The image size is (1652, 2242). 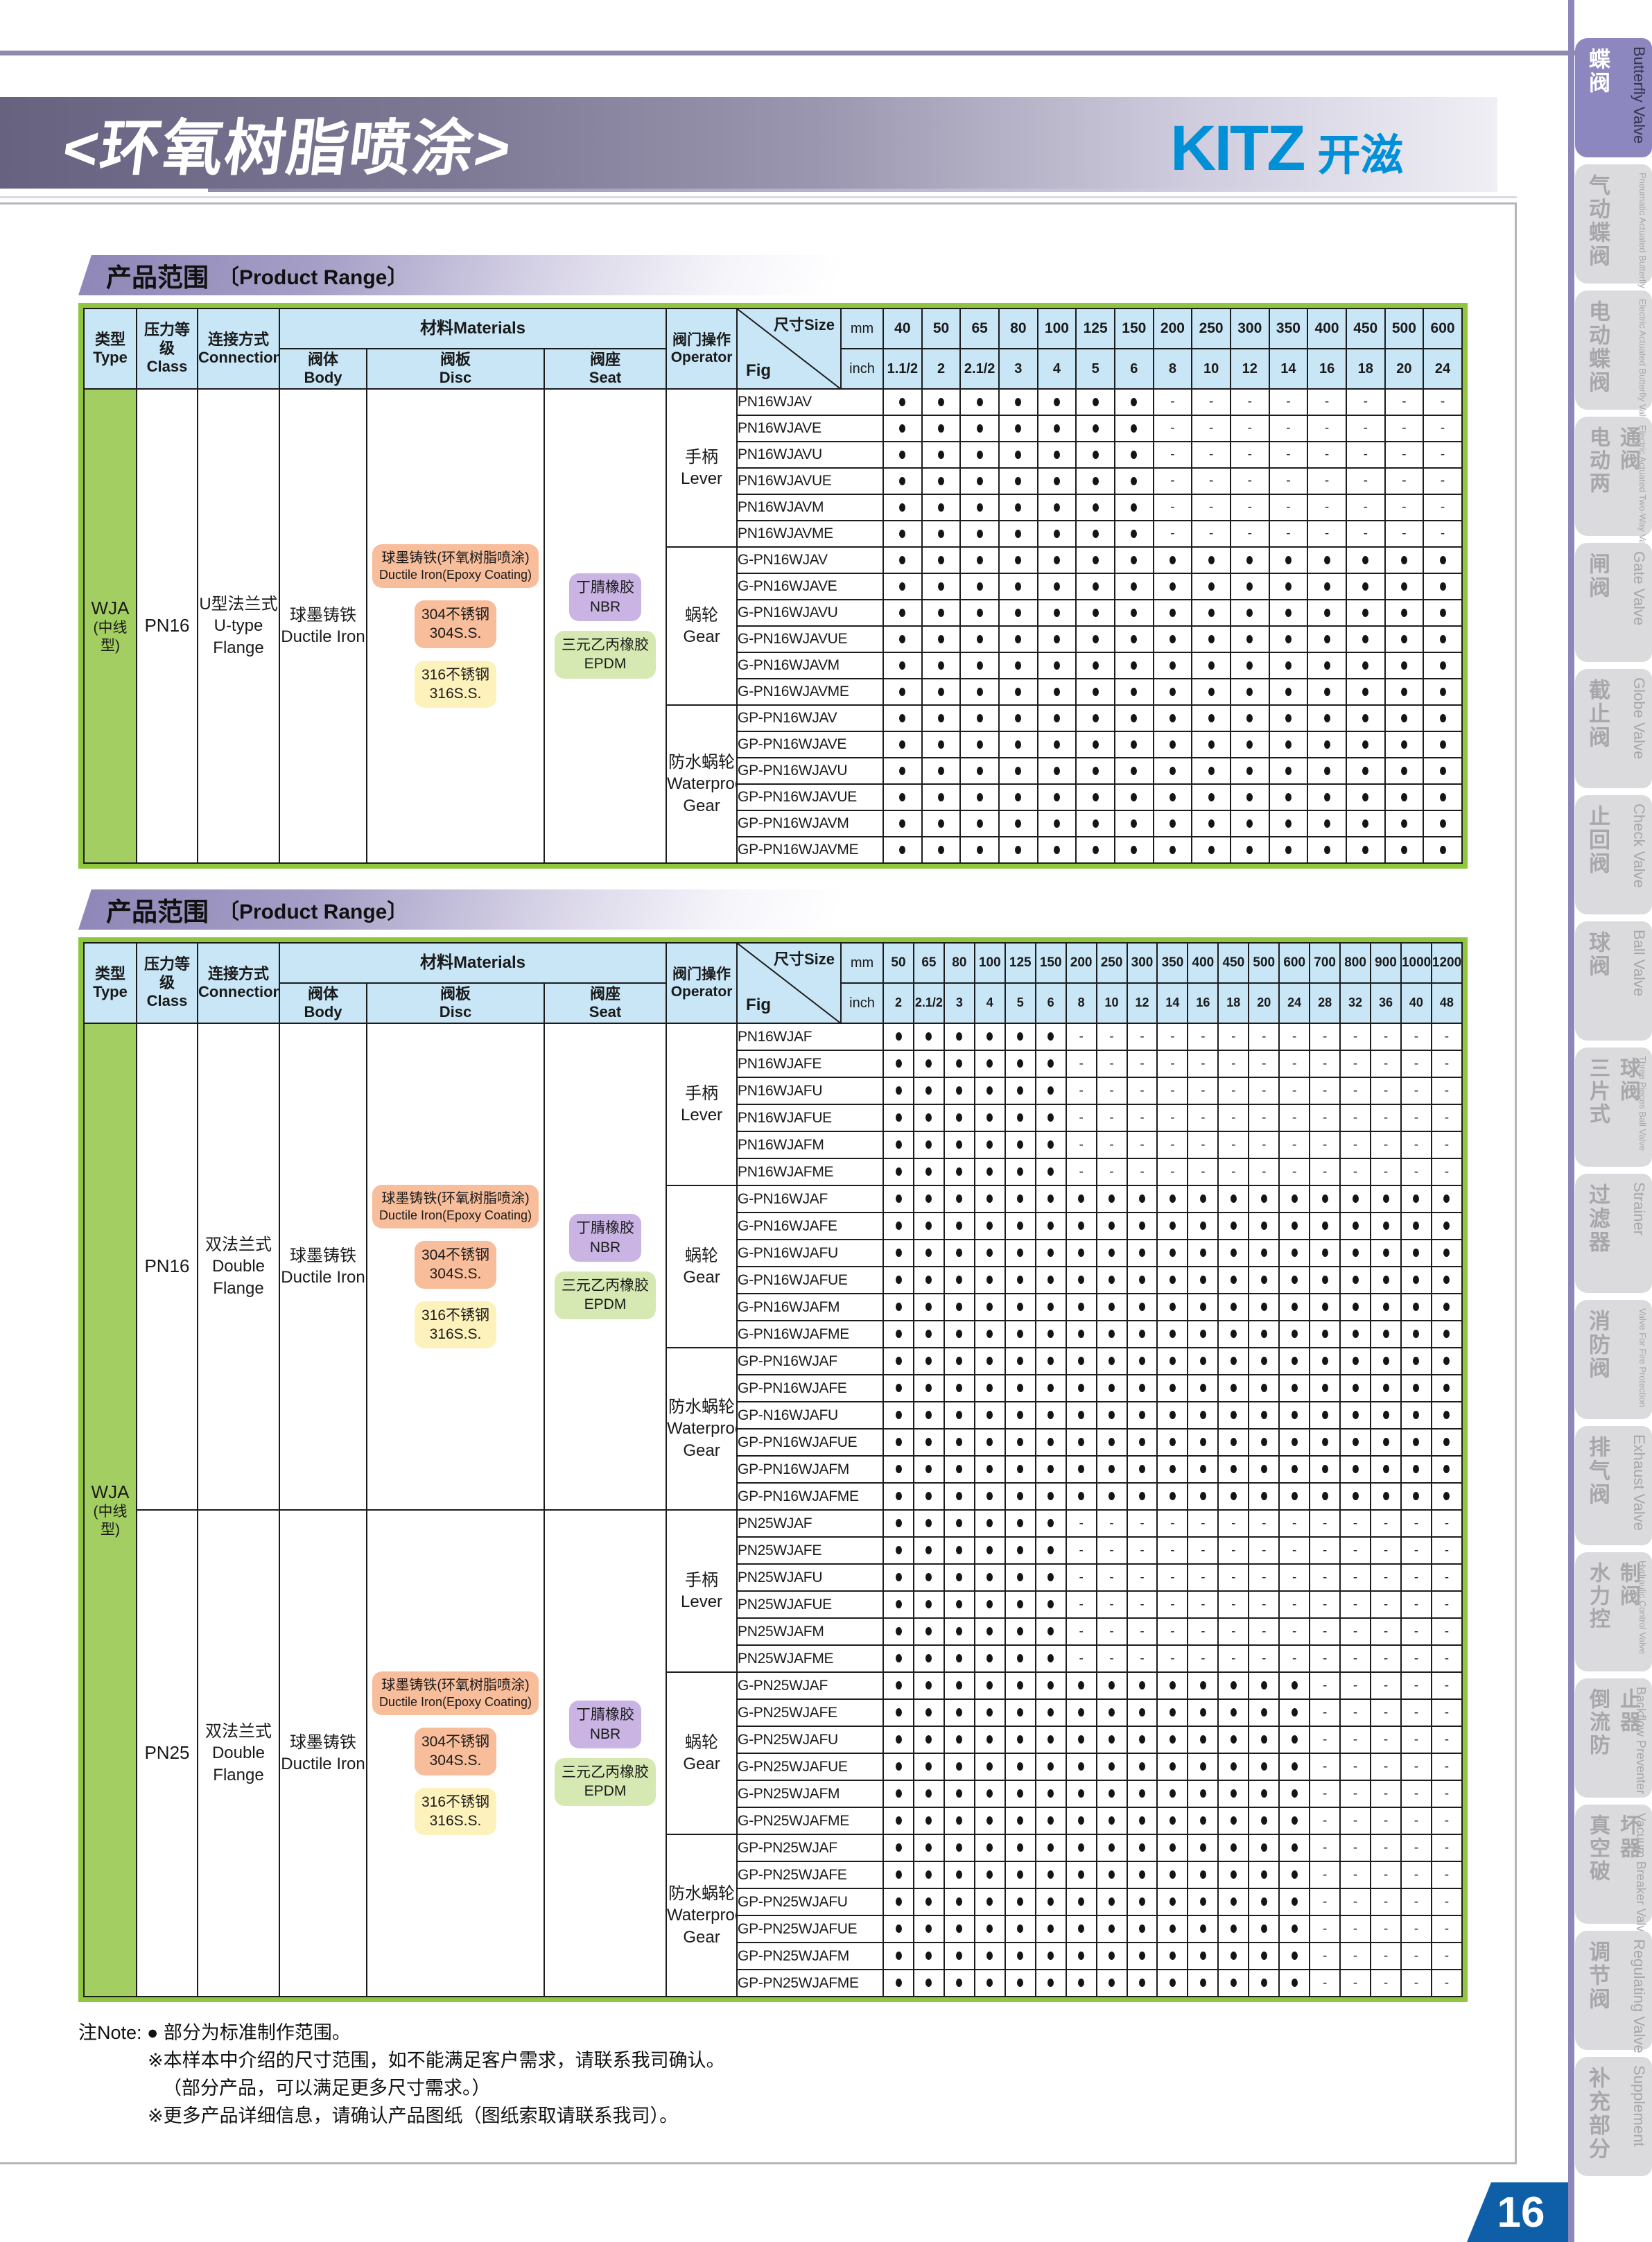 I want to click on sidebar-tab-5: 闸阀 Gate Valve, so click(x=1613, y=602).